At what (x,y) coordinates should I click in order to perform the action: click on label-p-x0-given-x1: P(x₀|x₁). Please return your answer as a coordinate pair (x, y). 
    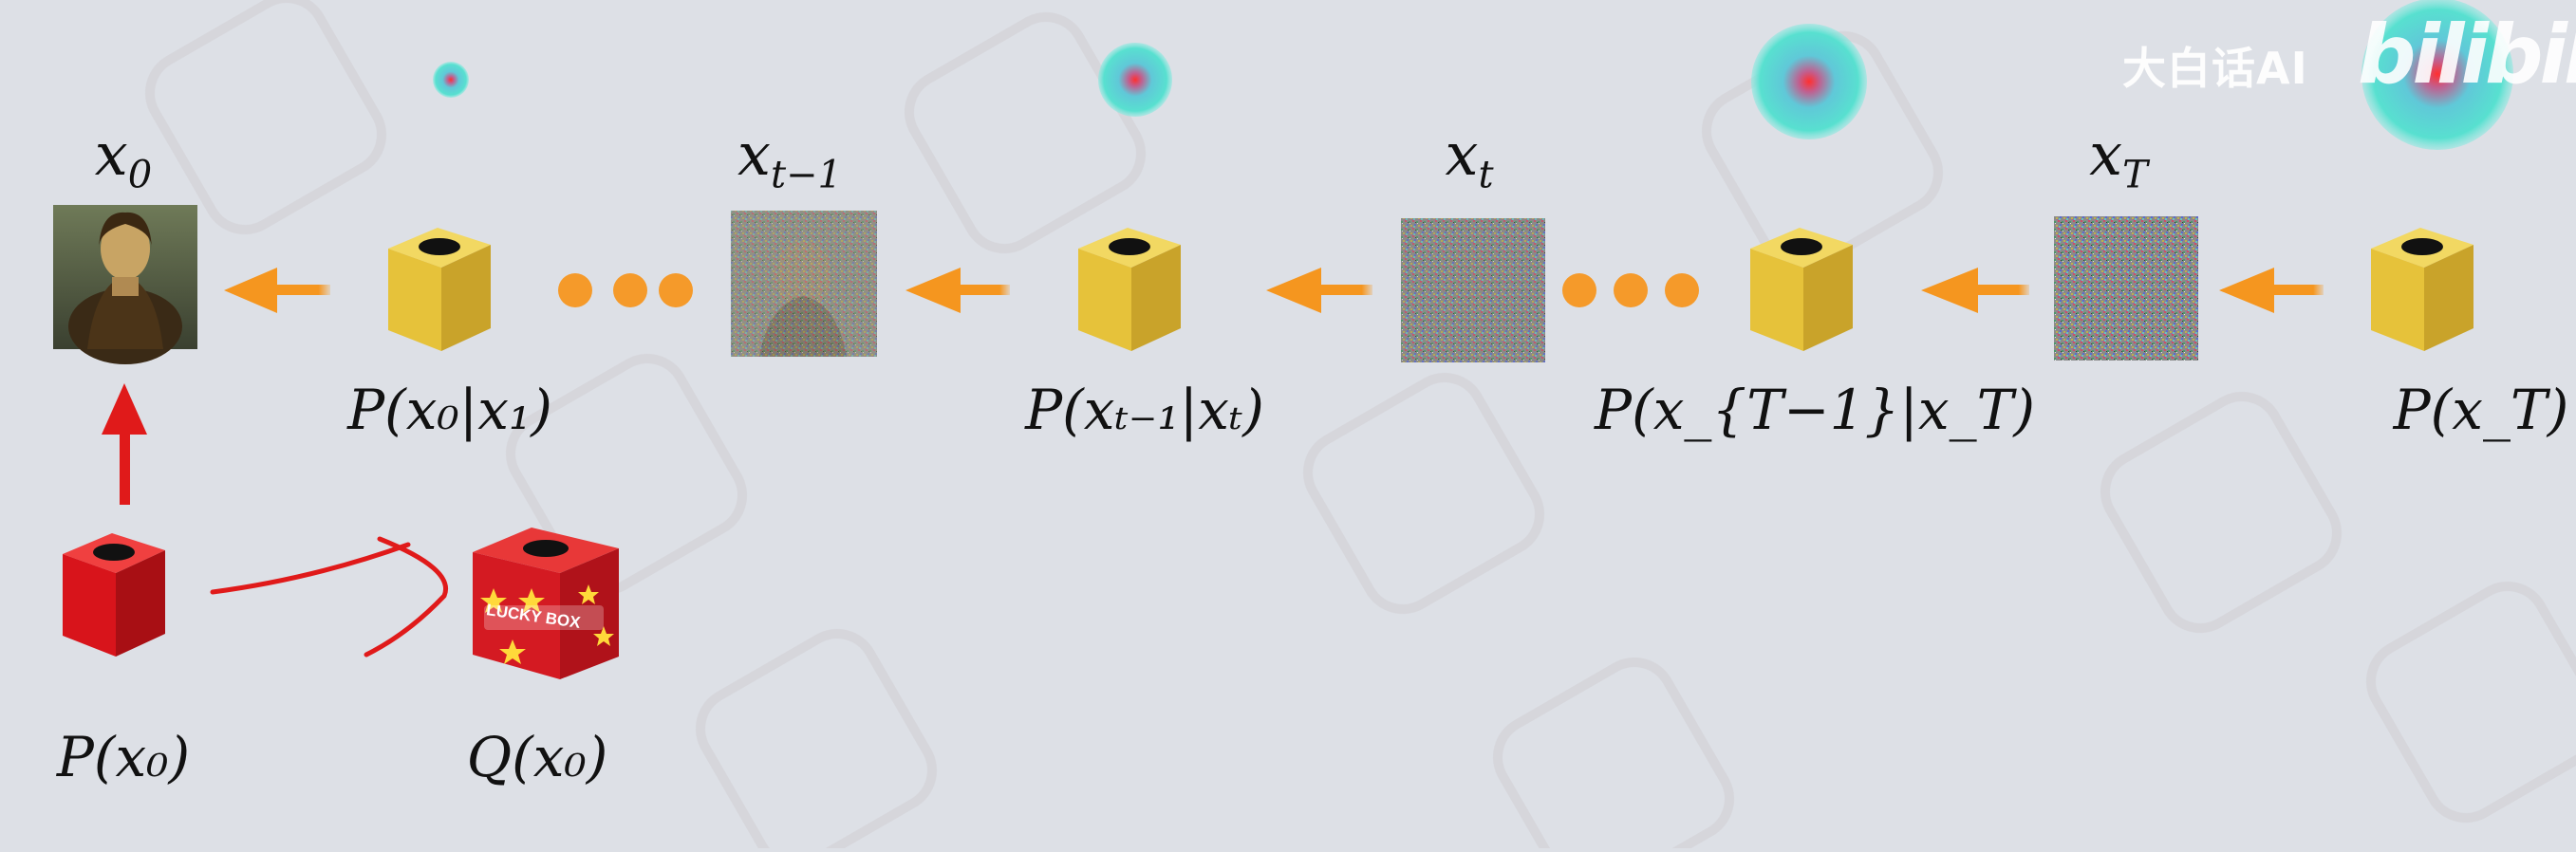
    Looking at the image, I should click on (450, 410).